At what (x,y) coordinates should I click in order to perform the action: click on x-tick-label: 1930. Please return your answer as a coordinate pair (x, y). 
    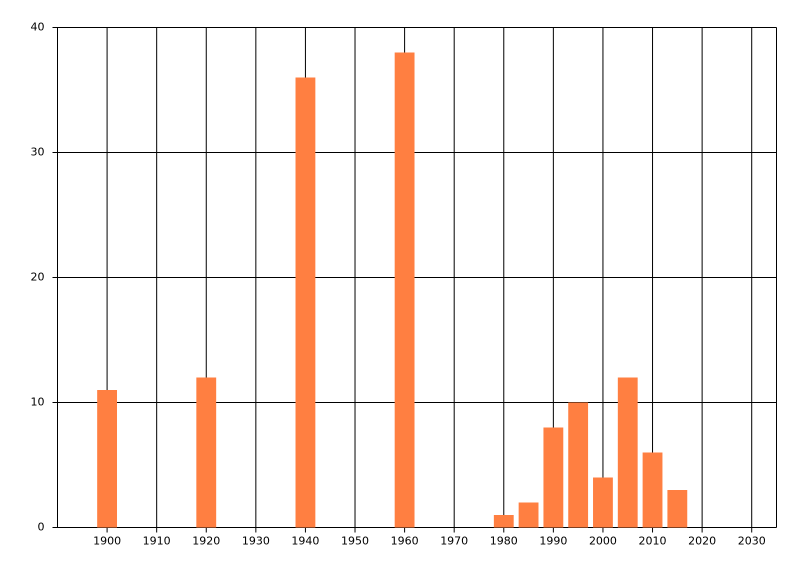
    Looking at the image, I should click on (256, 541).